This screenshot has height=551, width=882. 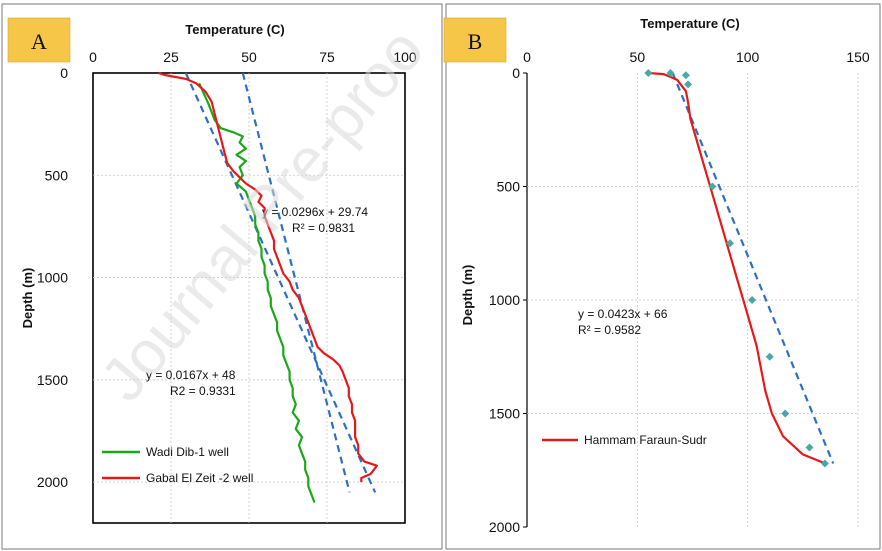 I want to click on legend-label-wadi-dib: Wadi Dib-1 well, so click(x=187, y=452).